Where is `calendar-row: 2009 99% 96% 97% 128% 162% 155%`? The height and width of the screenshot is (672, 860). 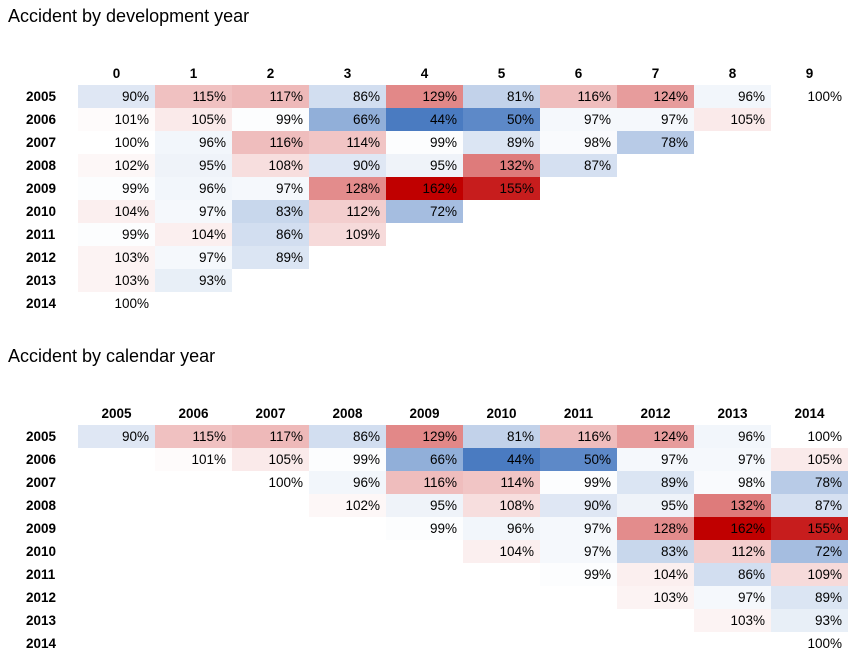 calendar-row: 2009 99% 96% 97% 128% 162% 155% is located at coordinates (432, 528).